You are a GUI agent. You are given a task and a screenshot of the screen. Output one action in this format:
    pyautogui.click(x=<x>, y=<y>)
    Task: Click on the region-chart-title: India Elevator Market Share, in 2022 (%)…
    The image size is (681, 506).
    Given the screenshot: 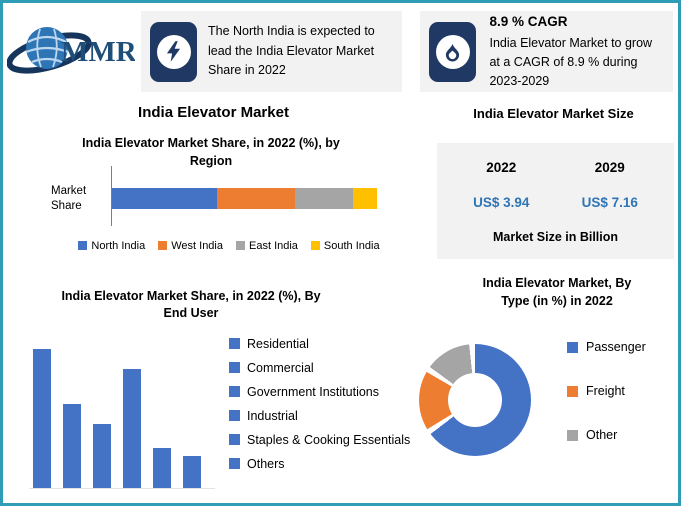 What is the action you would take?
    pyautogui.click(x=211, y=152)
    